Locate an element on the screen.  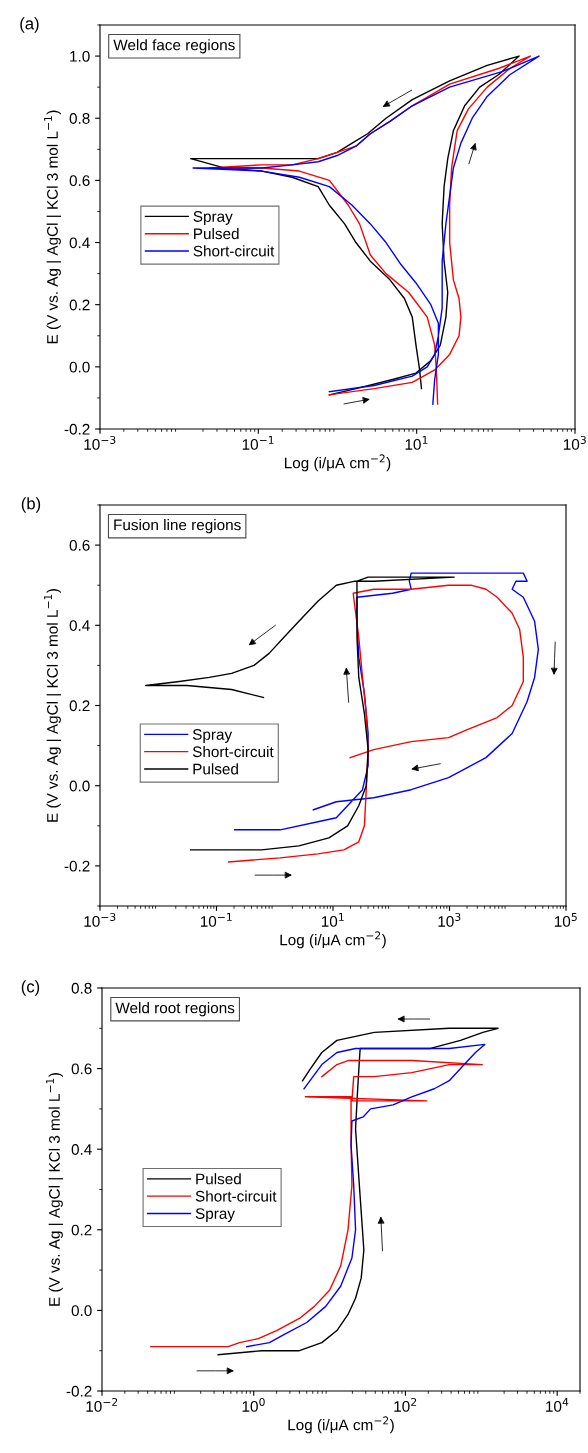
text: Fusion line regions is located at coordinates (177, 526).